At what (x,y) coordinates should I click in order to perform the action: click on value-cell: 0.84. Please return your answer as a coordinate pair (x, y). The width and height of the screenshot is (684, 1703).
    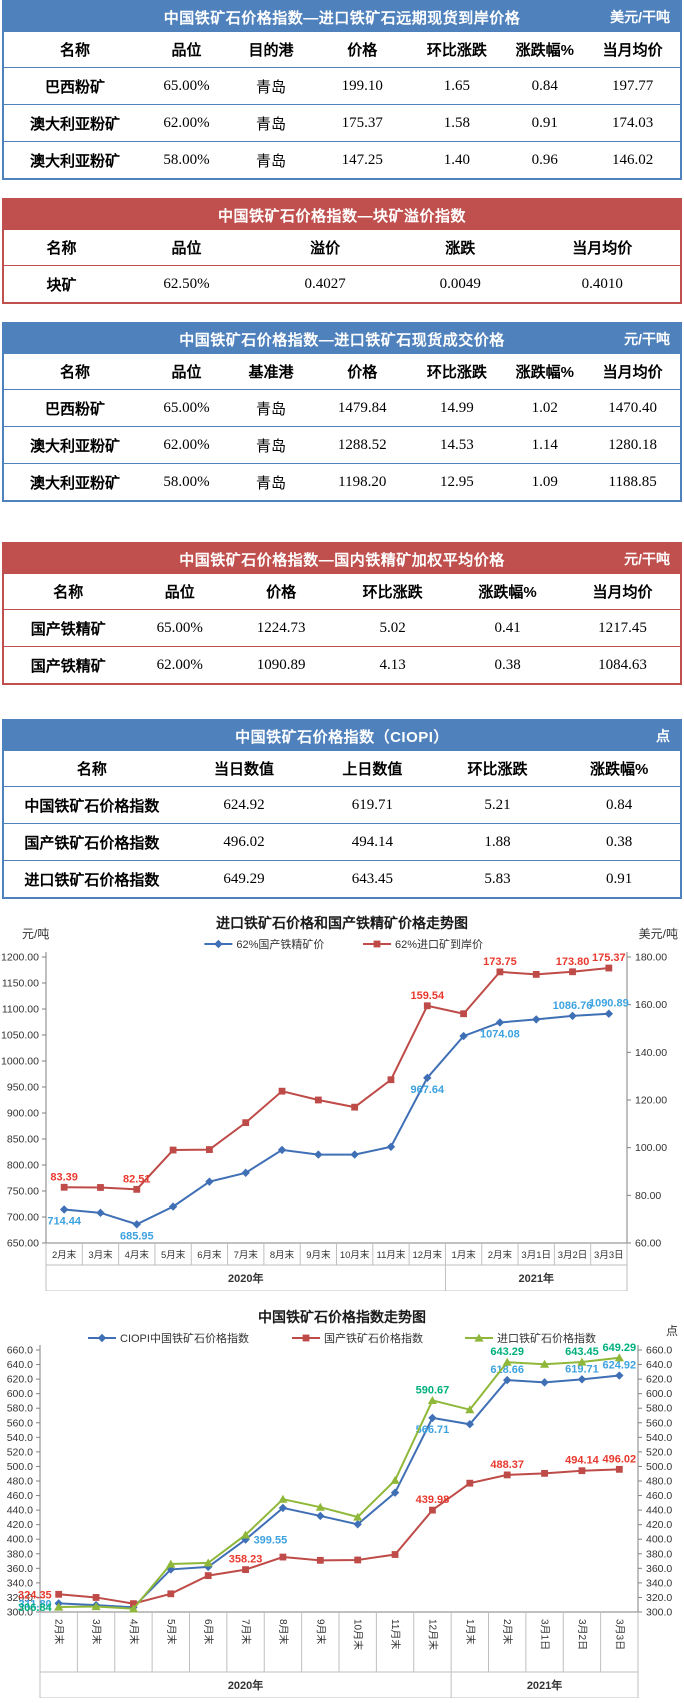
    Looking at the image, I should click on (619, 804).